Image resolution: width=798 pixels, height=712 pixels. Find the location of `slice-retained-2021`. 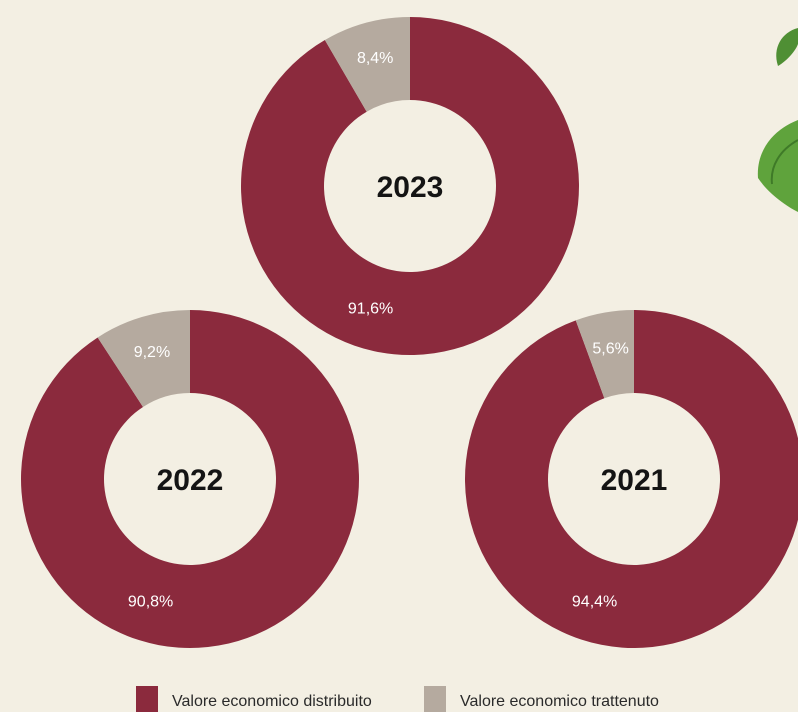

slice-retained-2021 is located at coordinates (604, 354).